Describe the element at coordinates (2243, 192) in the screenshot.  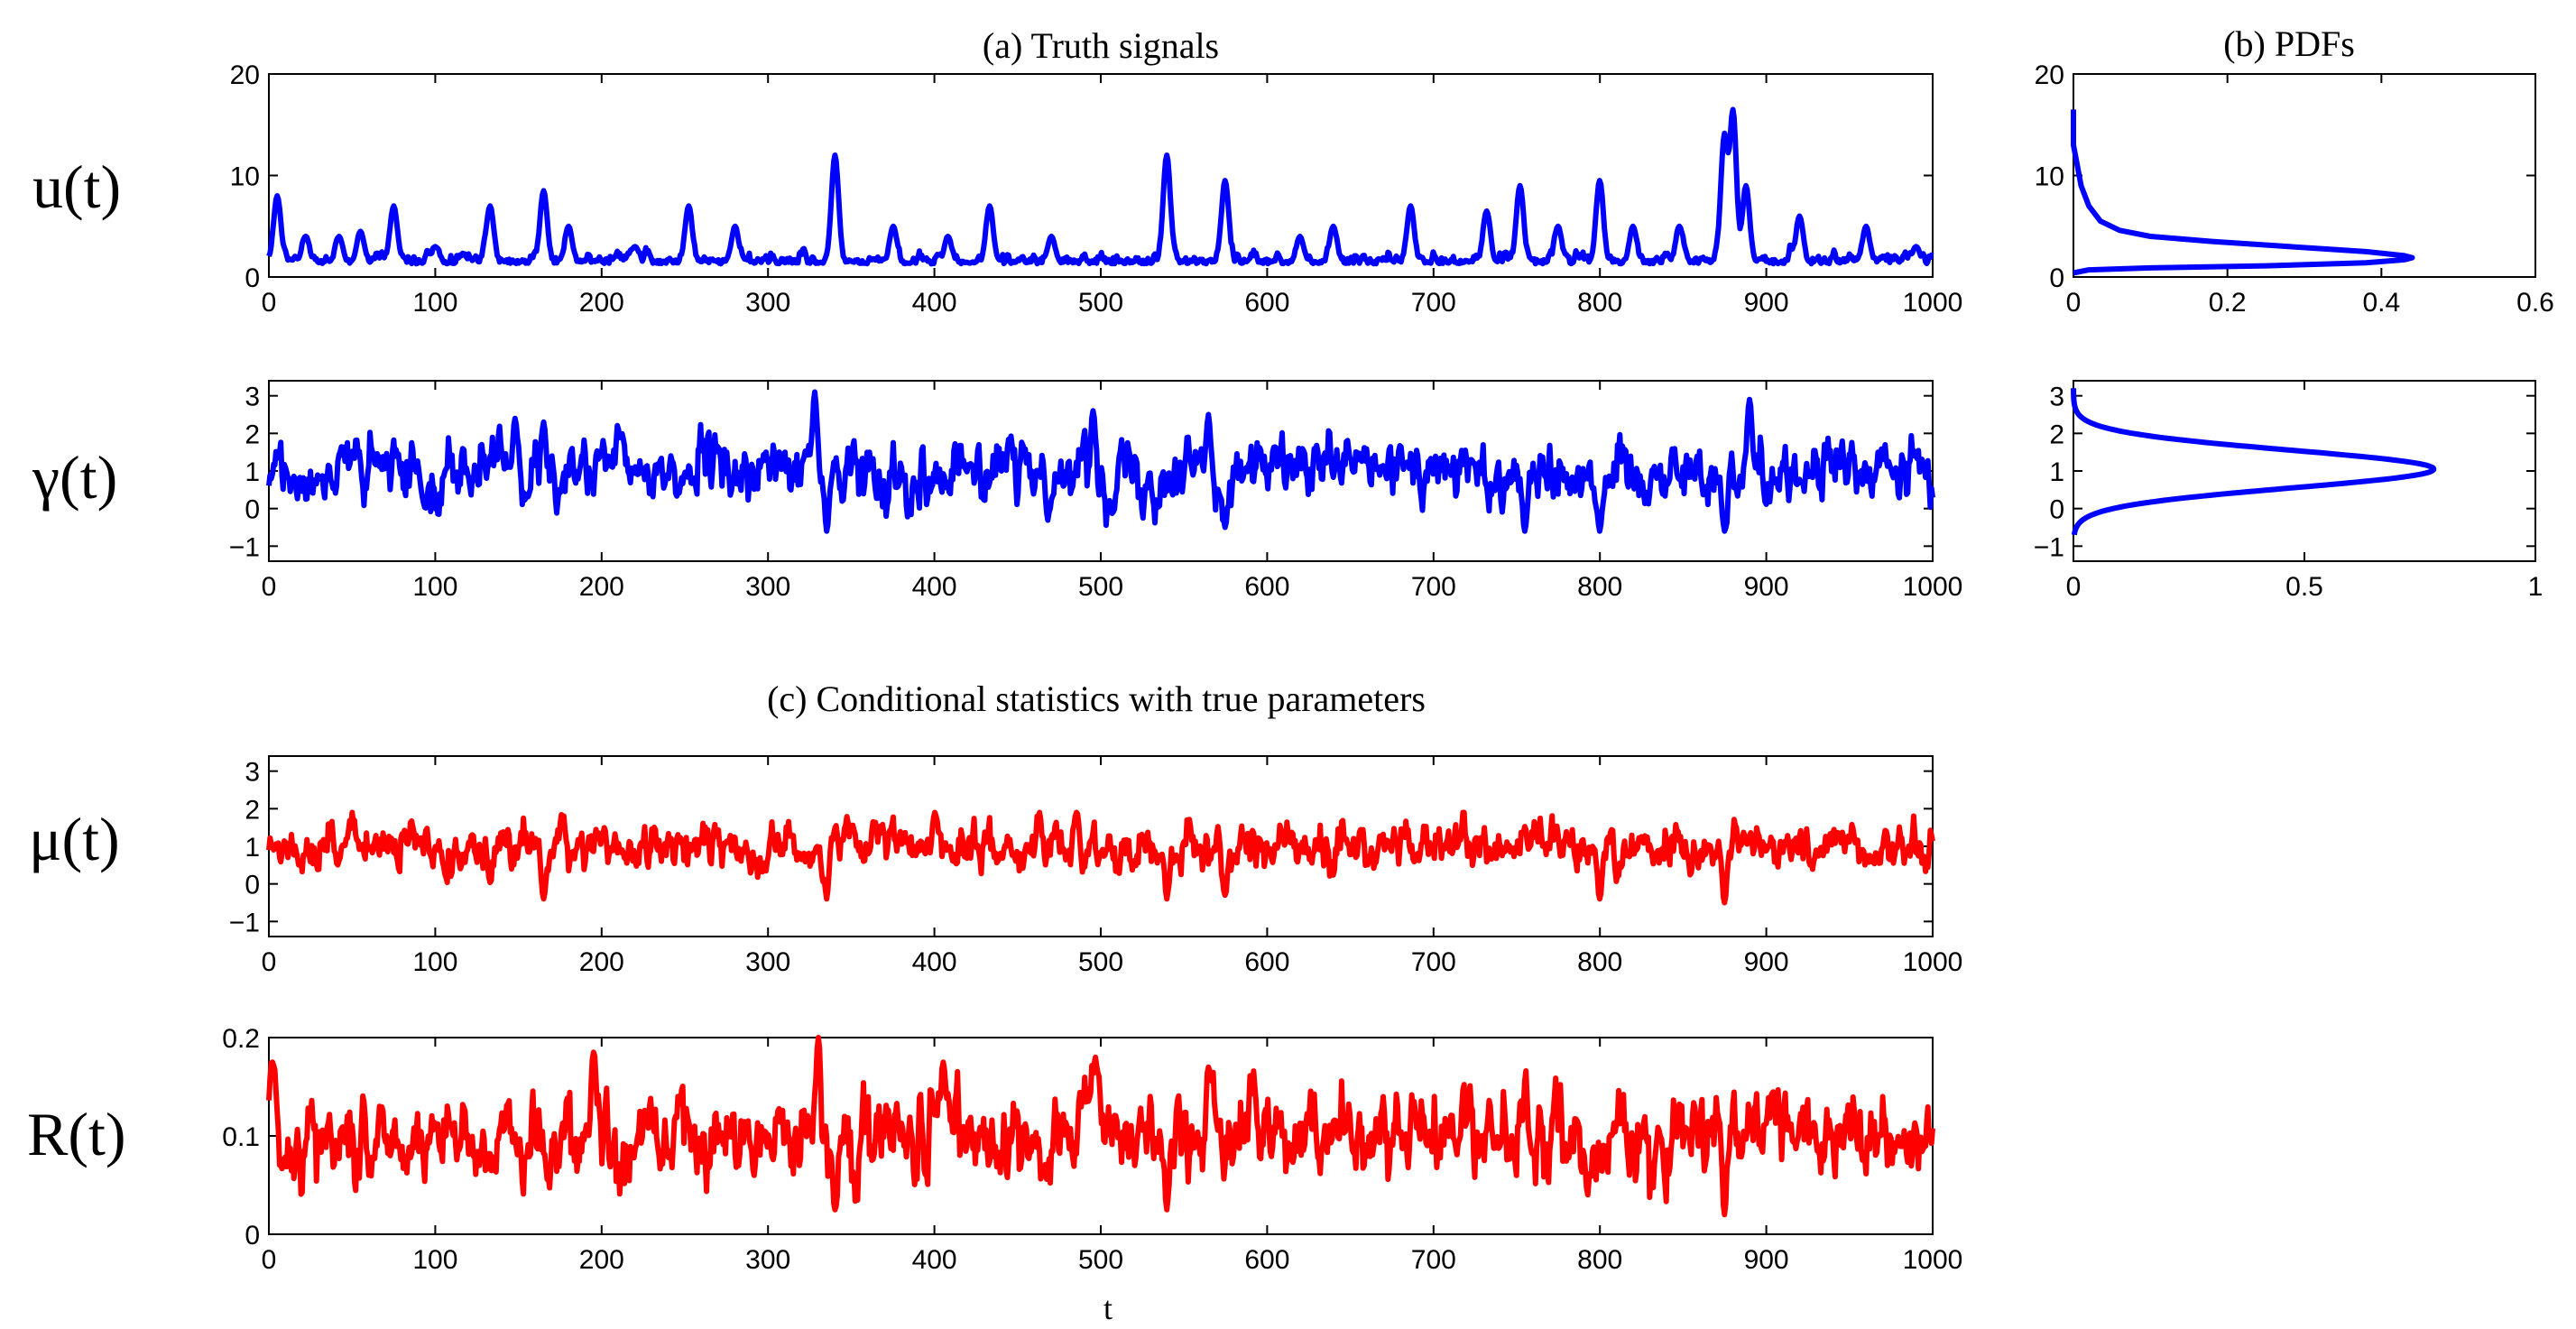
I see `series-line-pdf_u` at that location.